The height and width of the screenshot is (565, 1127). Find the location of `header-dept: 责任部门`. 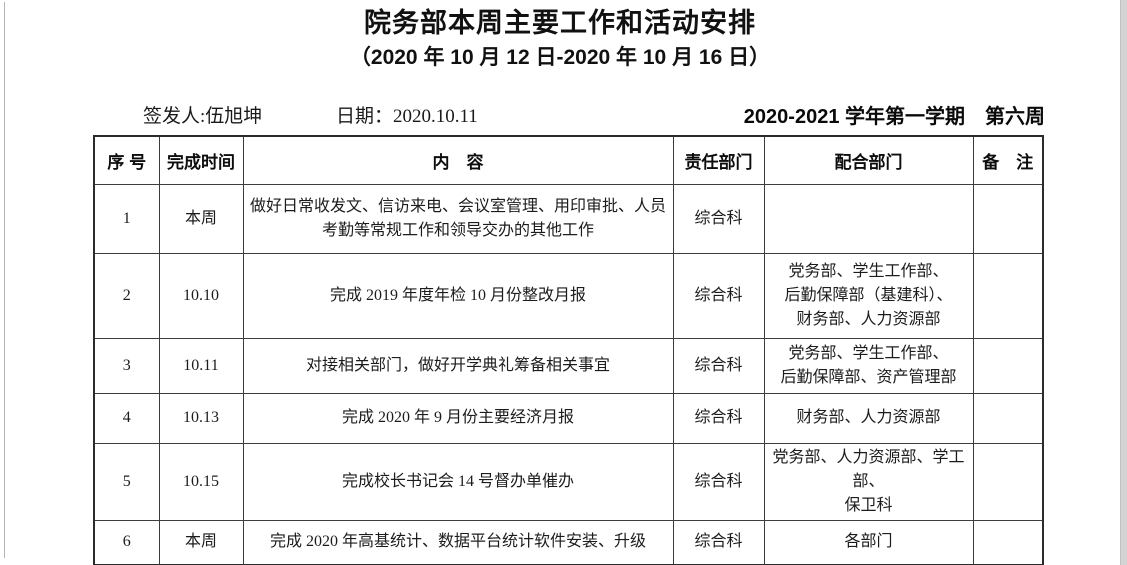

header-dept: 责任部门 is located at coordinates (718, 160).